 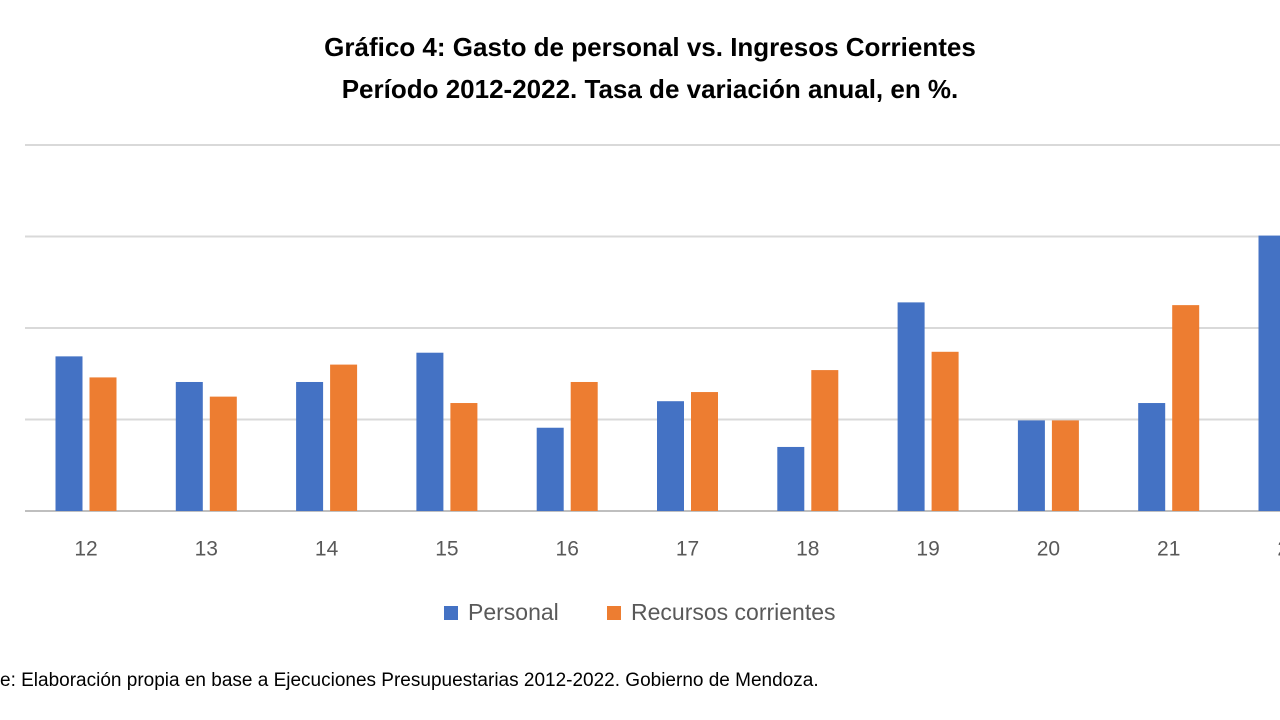 I want to click on legend-label: Recursos corrientes, so click(x=733, y=612).